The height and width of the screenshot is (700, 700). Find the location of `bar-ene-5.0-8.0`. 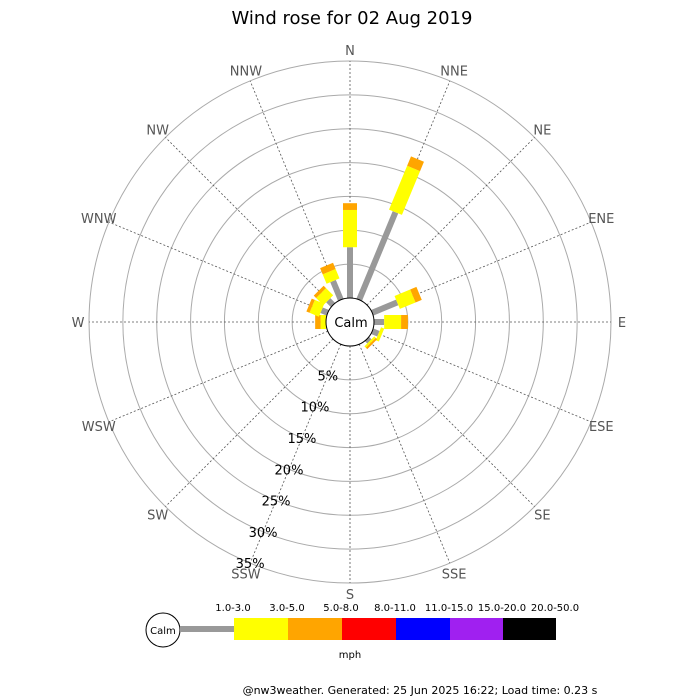

bar-ene-5.0-8.0 is located at coordinates (416, 294).